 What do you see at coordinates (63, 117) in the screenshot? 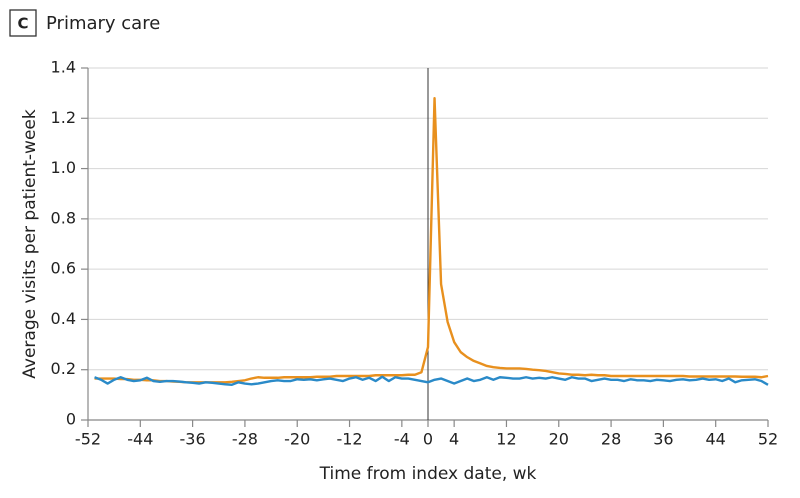
I see `y-tick-label: 1.2` at bounding box center [63, 117].